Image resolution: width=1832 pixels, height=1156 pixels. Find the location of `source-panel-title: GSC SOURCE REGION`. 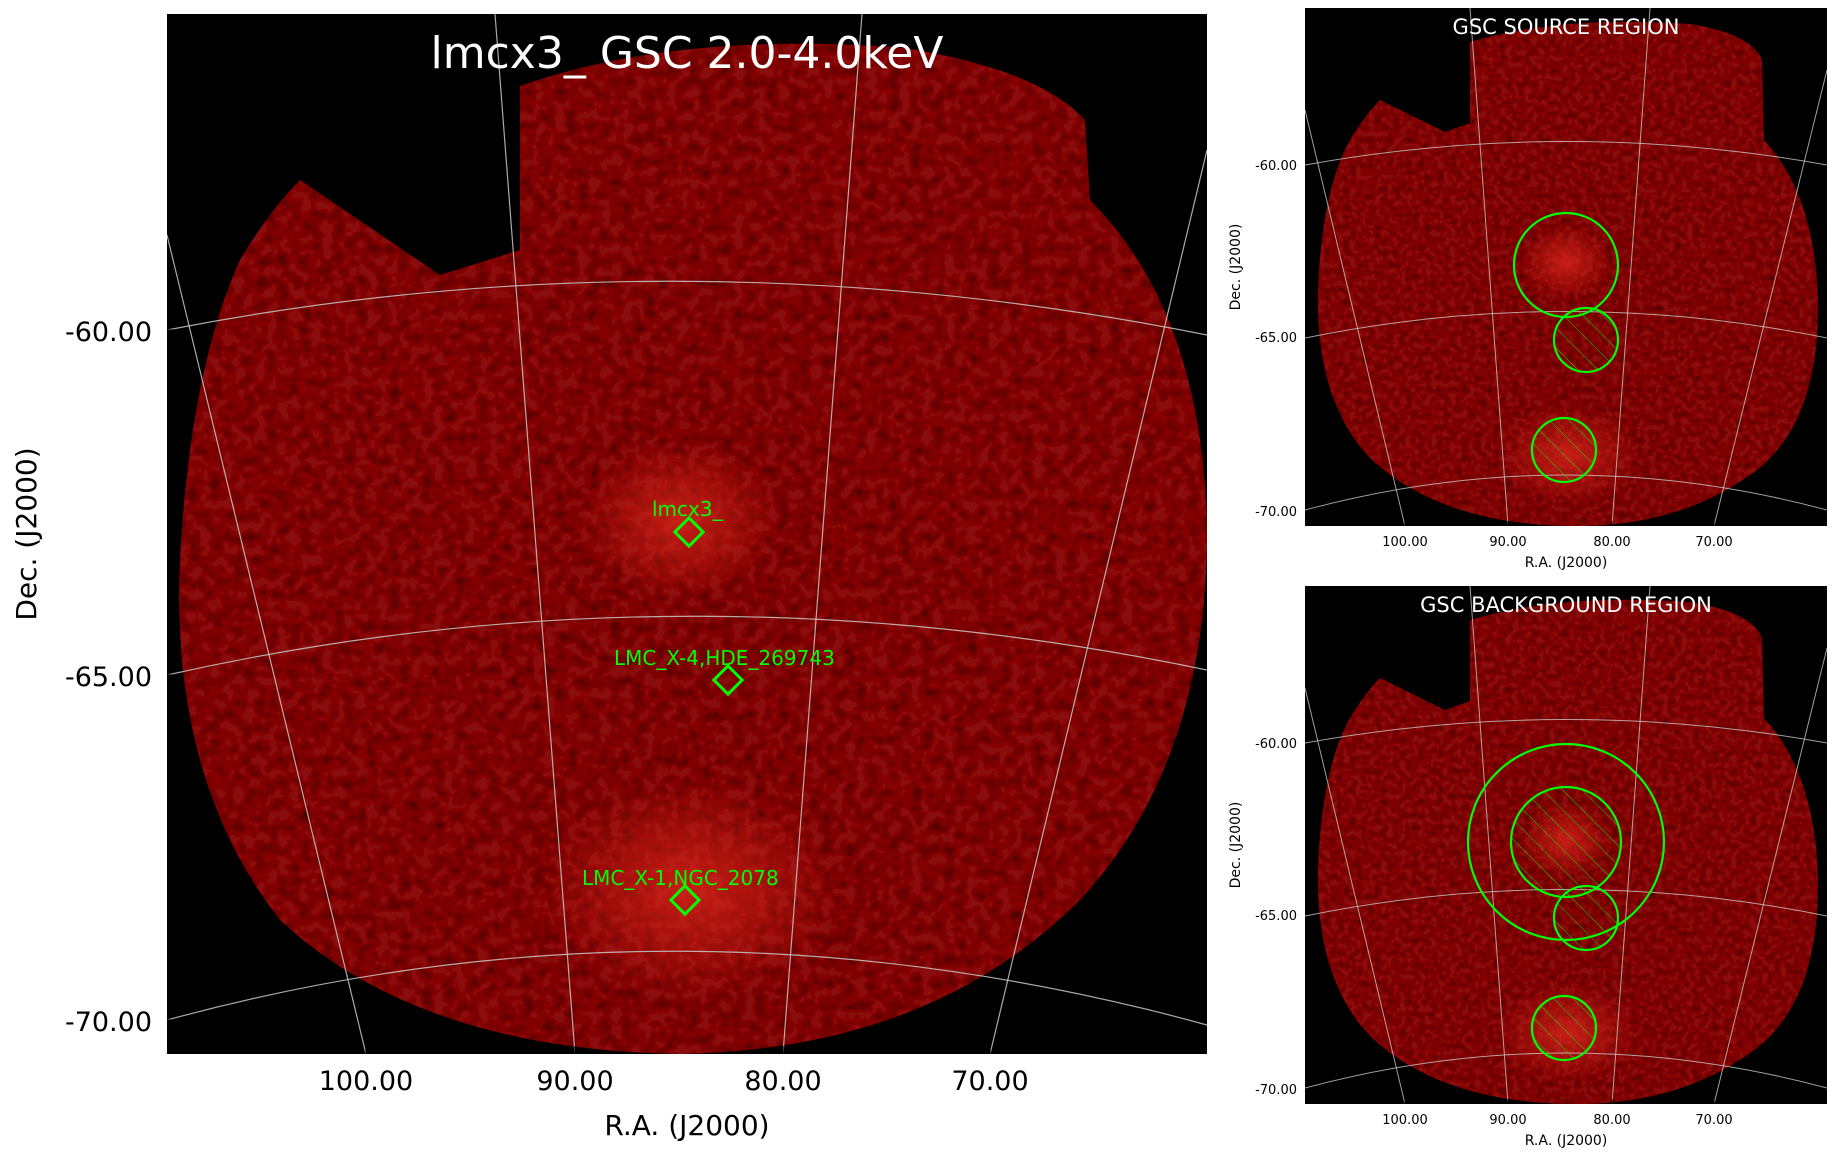

source-panel-title: GSC SOURCE REGION is located at coordinates (1566, 27).